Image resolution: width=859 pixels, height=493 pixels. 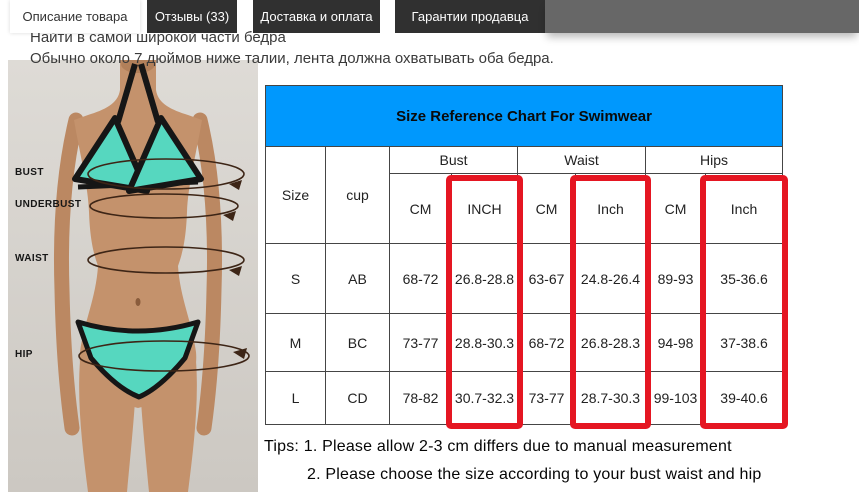 I want to click on col-header-hips-cm: CM, so click(x=675, y=208).